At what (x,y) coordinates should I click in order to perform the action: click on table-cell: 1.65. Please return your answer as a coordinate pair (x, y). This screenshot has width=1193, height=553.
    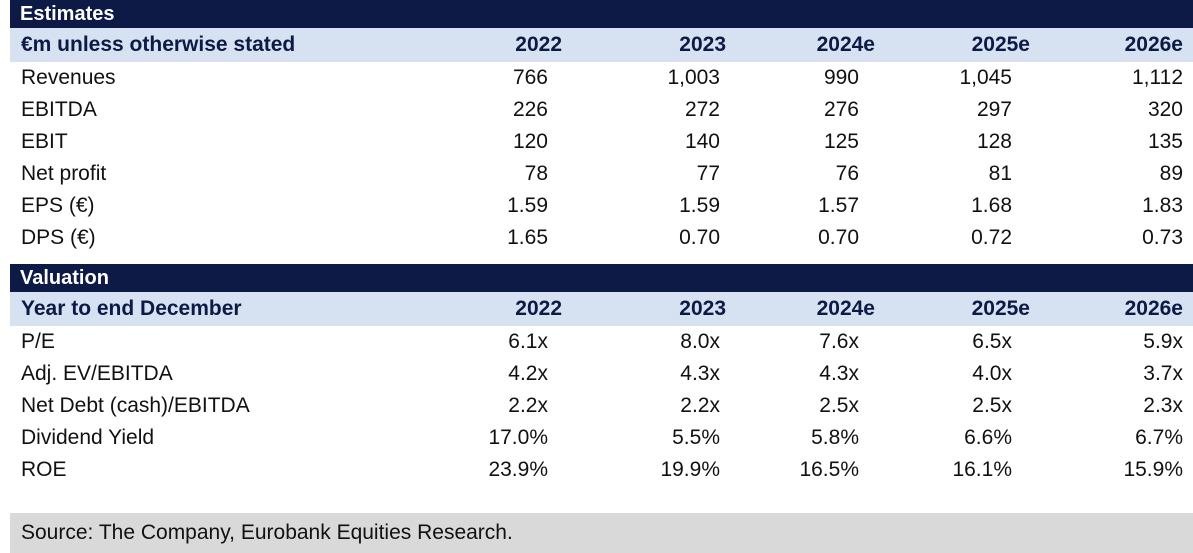
    Looking at the image, I should click on (527, 237).